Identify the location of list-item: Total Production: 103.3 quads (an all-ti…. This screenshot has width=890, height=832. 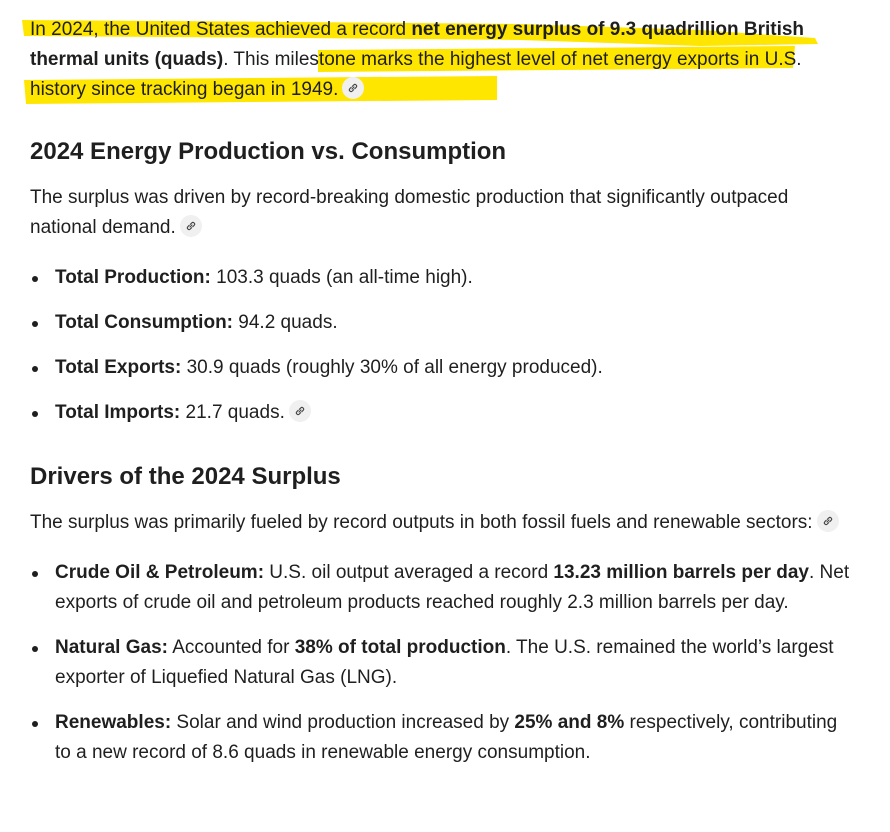
(440, 278).